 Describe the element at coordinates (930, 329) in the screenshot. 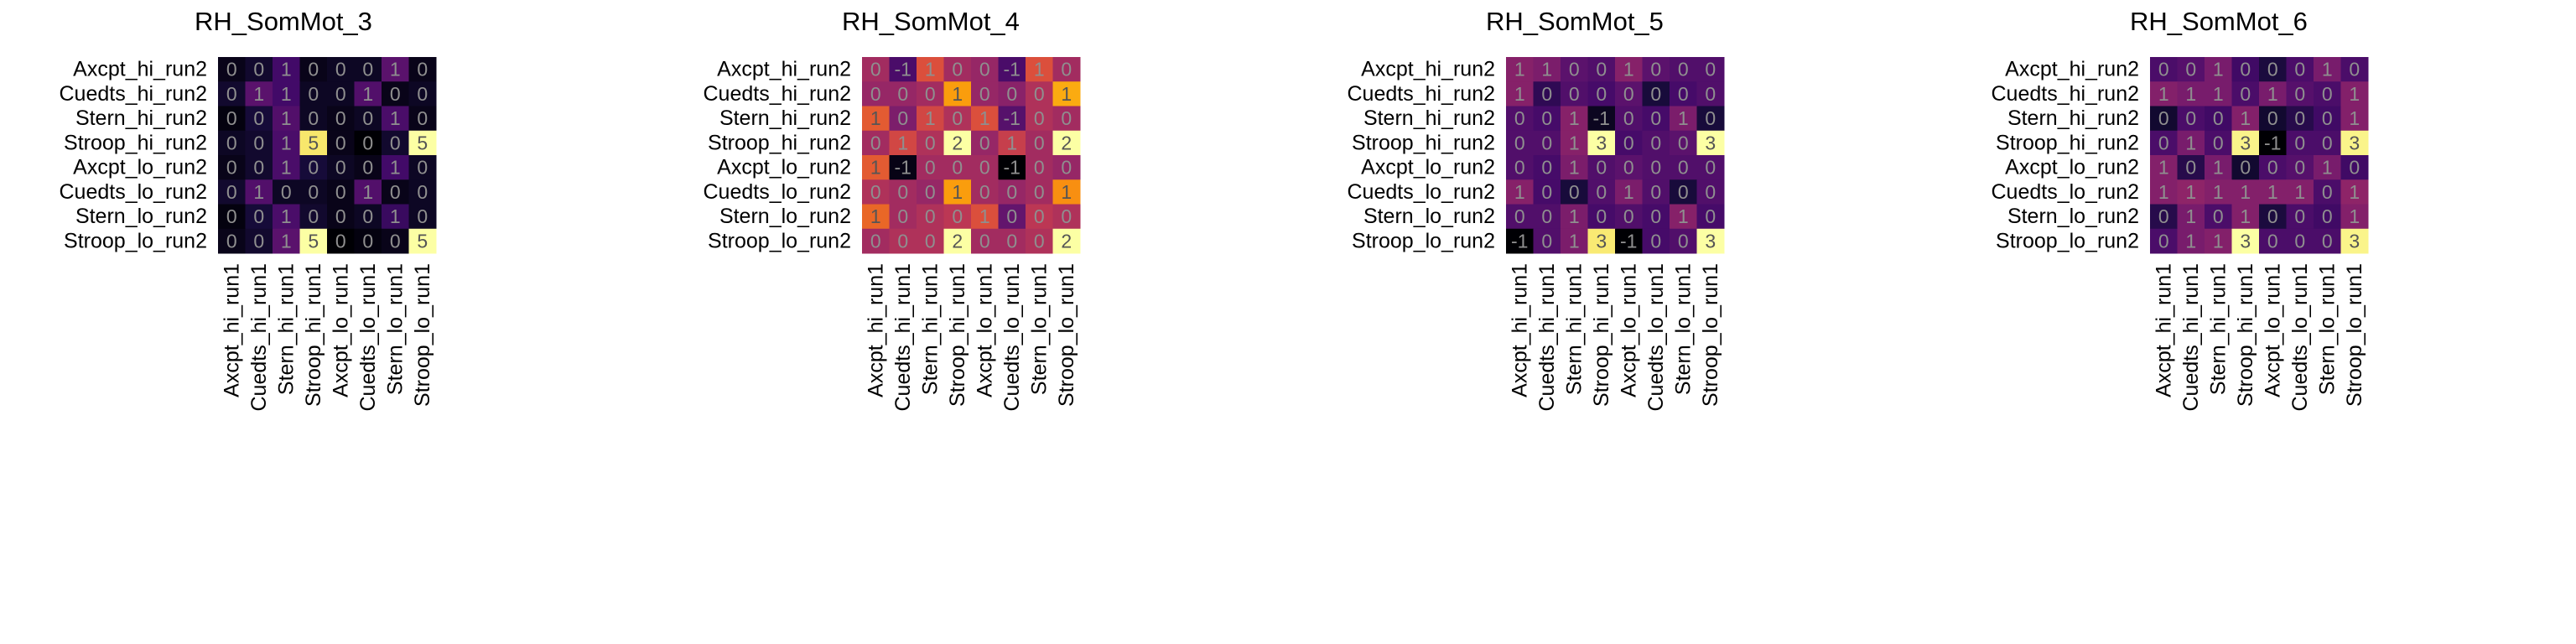

I see `column-tick-label: Stern_hi_run1` at that location.